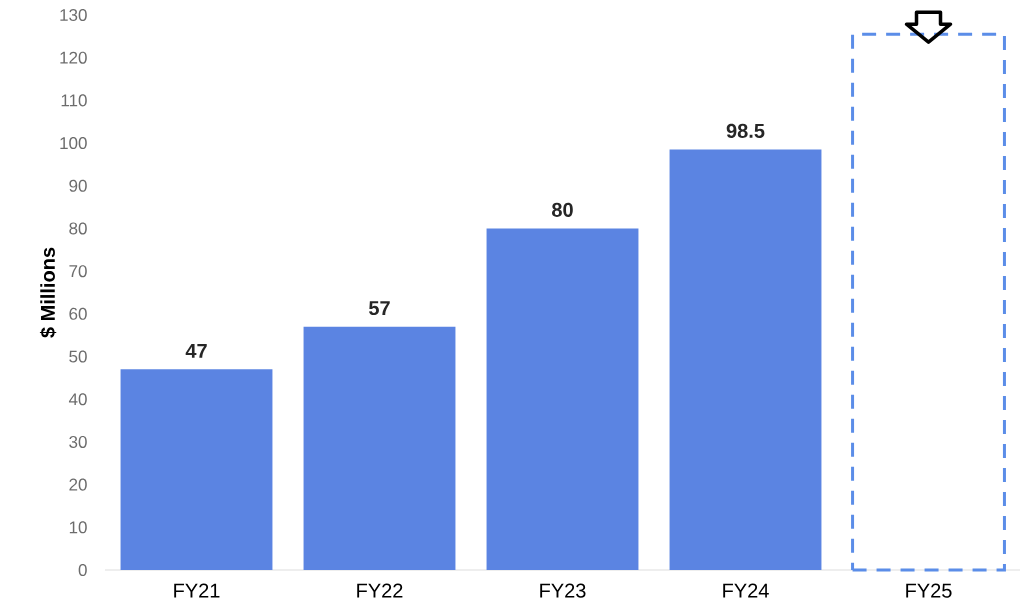 The height and width of the screenshot is (613, 1030). What do you see at coordinates (746, 590) in the screenshot?
I see `x-tick-label: FY24` at bounding box center [746, 590].